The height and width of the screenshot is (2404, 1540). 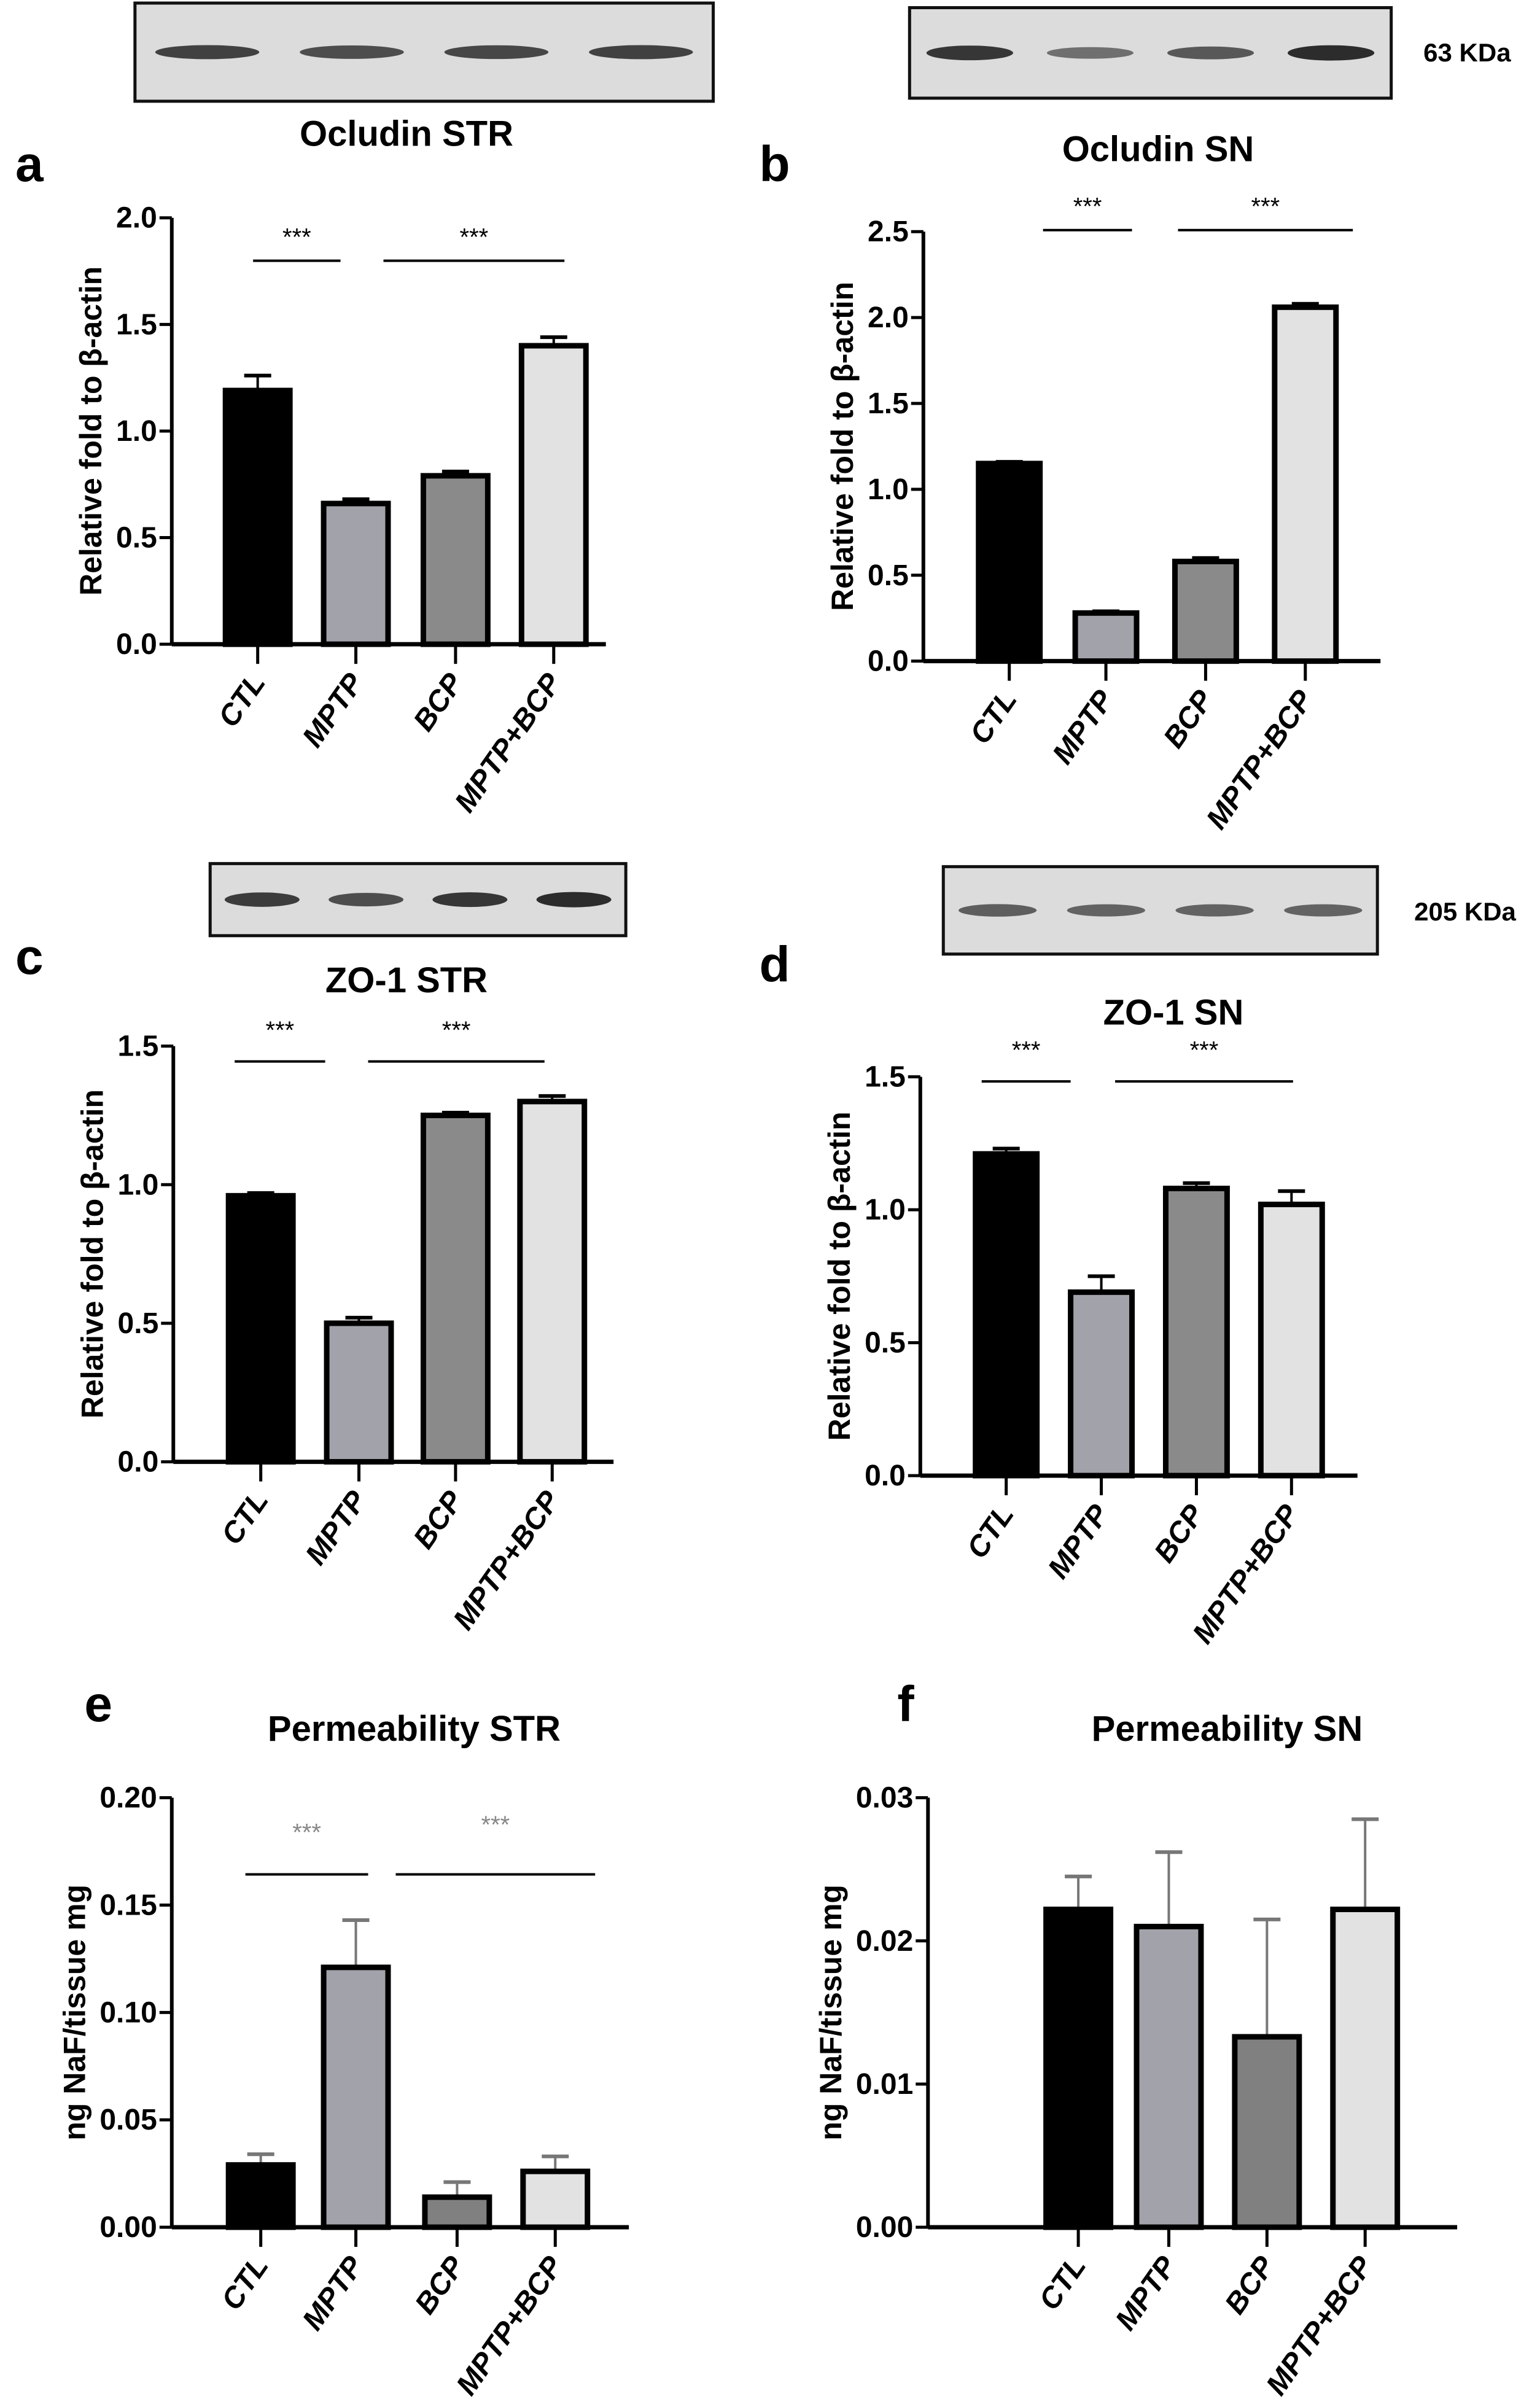 What do you see at coordinates (98, 1704) in the screenshot?
I see `panel-letter: e` at bounding box center [98, 1704].